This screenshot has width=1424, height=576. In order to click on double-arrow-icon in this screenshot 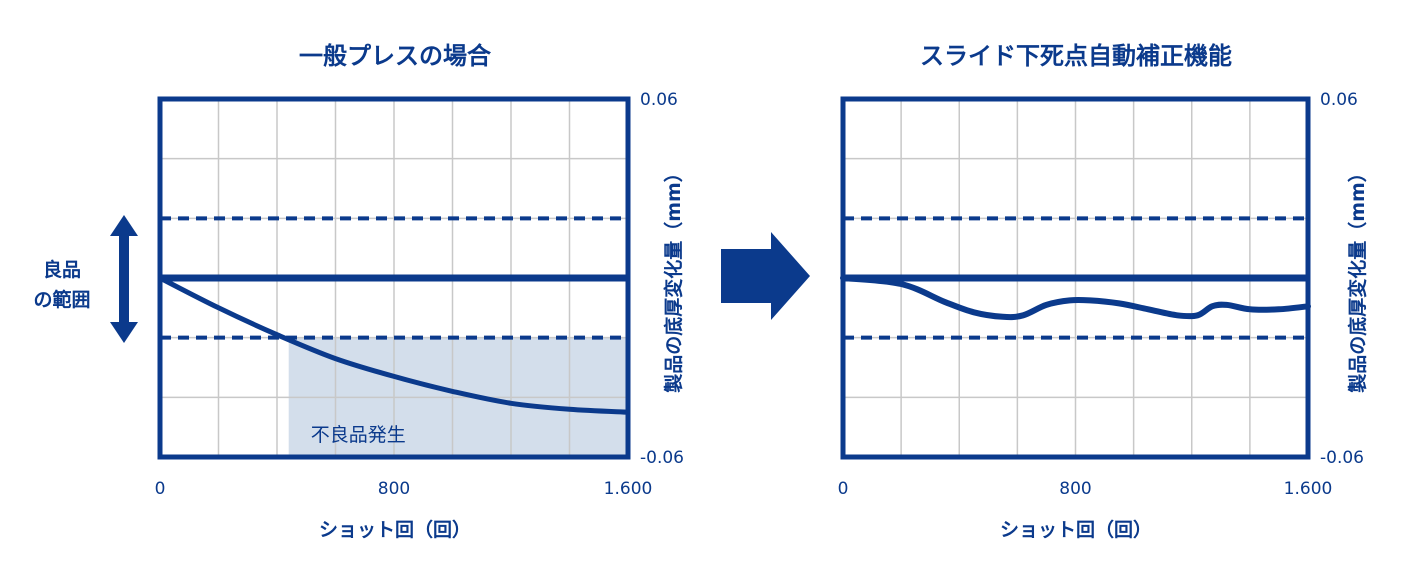, I will do `click(124, 279)`.